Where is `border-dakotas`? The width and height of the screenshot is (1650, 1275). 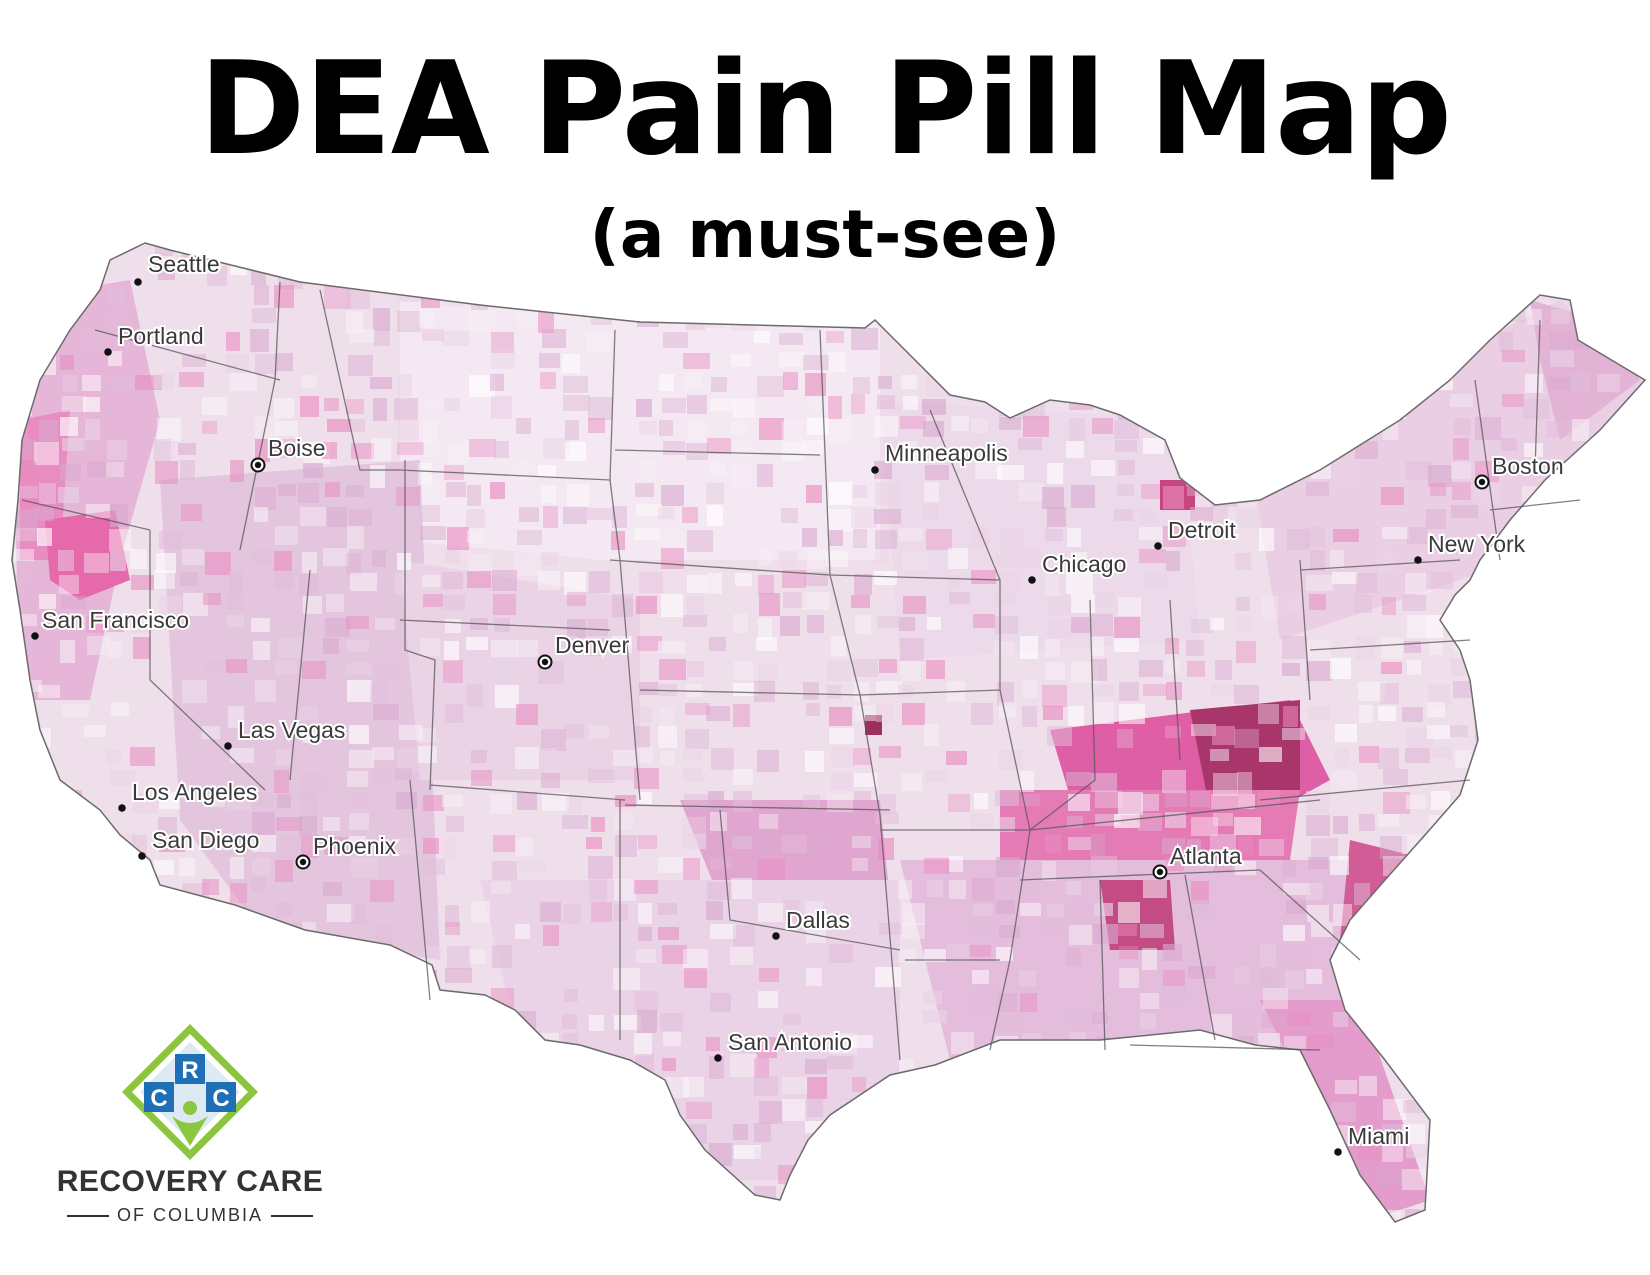
border-dakotas is located at coordinates (625, 565).